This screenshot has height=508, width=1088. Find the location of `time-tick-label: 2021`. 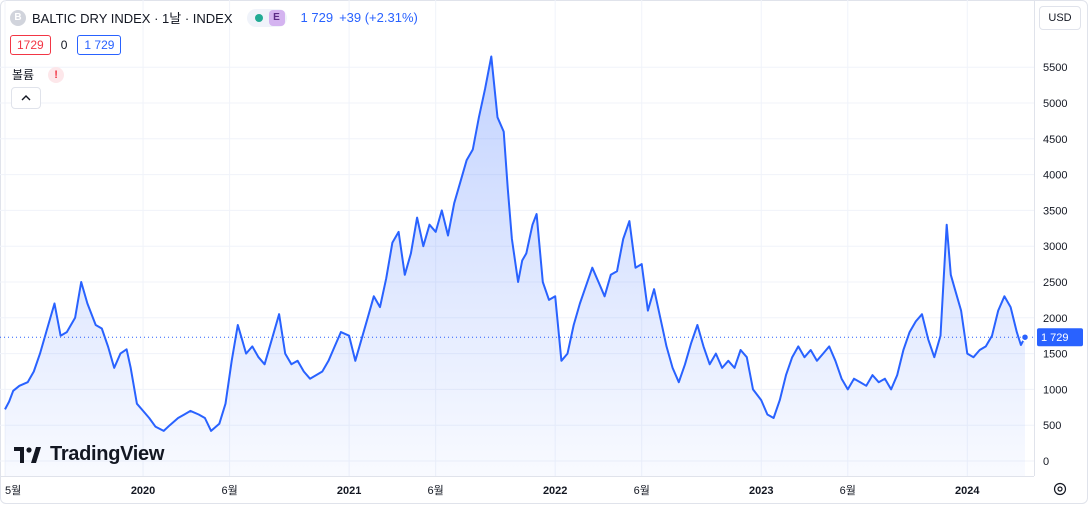

time-tick-label: 2021 is located at coordinates (349, 491).